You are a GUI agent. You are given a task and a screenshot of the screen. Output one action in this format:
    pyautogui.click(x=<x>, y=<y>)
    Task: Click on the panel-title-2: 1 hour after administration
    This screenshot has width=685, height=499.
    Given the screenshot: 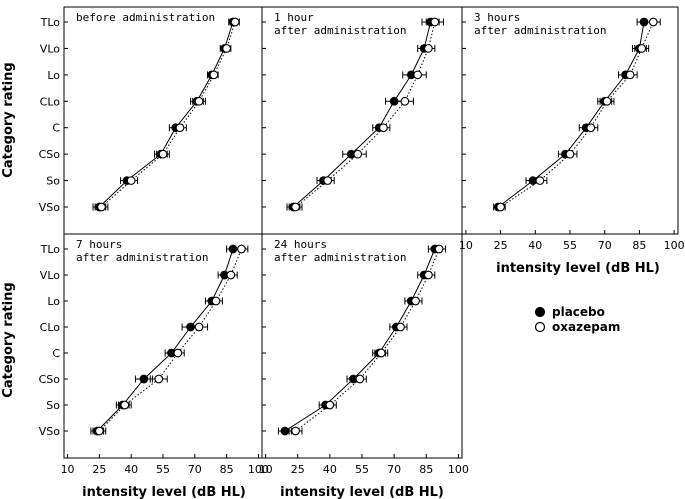 What is the action you would take?
    pyautogui.click(x=340, y=24)
    